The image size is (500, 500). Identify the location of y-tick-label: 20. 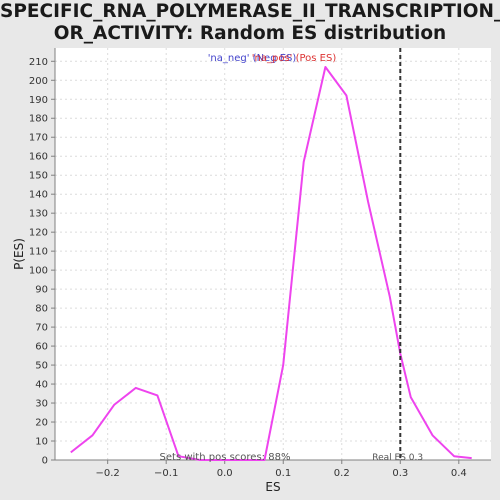
(41, 423).